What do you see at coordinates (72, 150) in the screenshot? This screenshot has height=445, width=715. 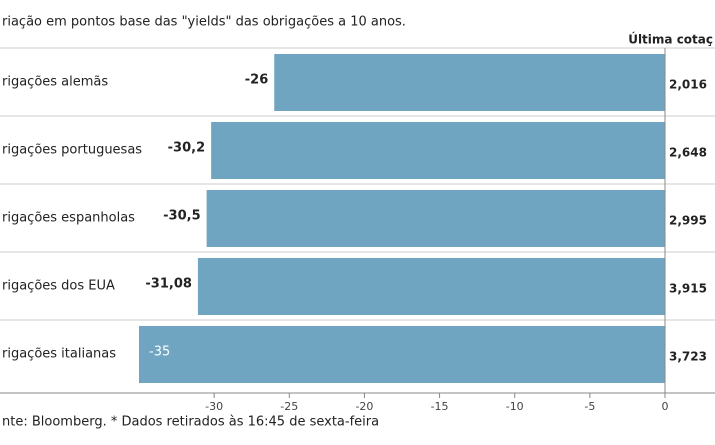 I see `y-tick-label: rigações portuguesas` at bounding box center [72, 150].